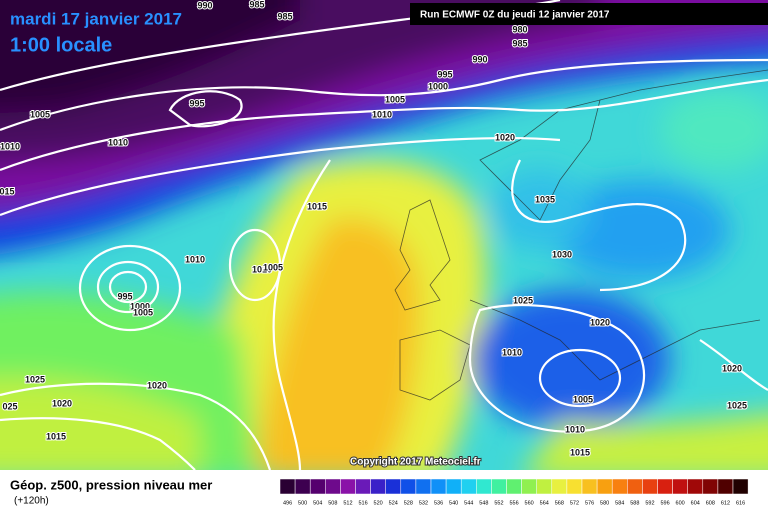  What do you see at coordinates (619, 503) in the screenshot?
I see `scale-label: 584` at bounding box center [619, 503].